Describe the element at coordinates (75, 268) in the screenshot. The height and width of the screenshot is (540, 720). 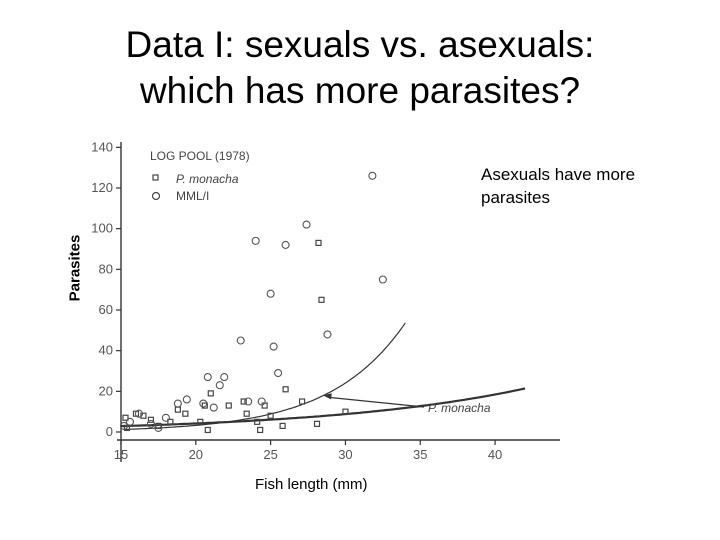
I see `y-axis-label: Parasites` at that location.